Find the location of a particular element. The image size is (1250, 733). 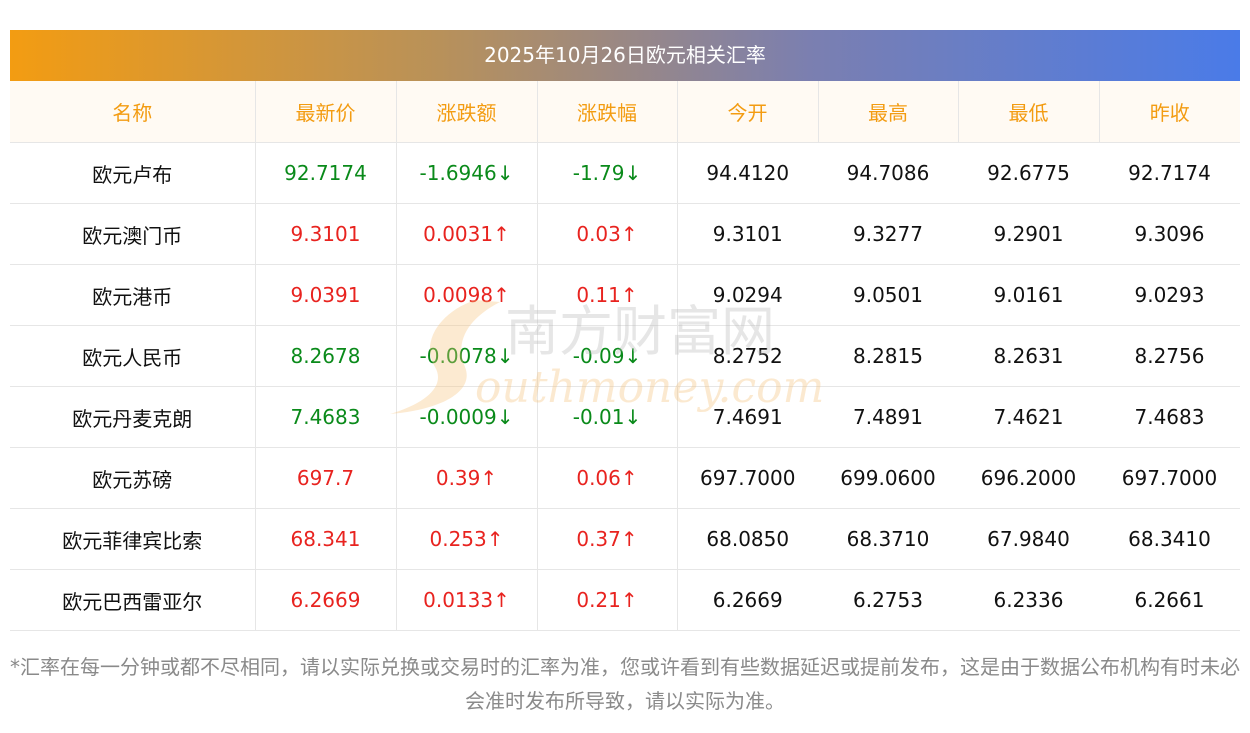

table-title: 2025年10月26日欧元相关汇率 is located at coordinates (625, 55).